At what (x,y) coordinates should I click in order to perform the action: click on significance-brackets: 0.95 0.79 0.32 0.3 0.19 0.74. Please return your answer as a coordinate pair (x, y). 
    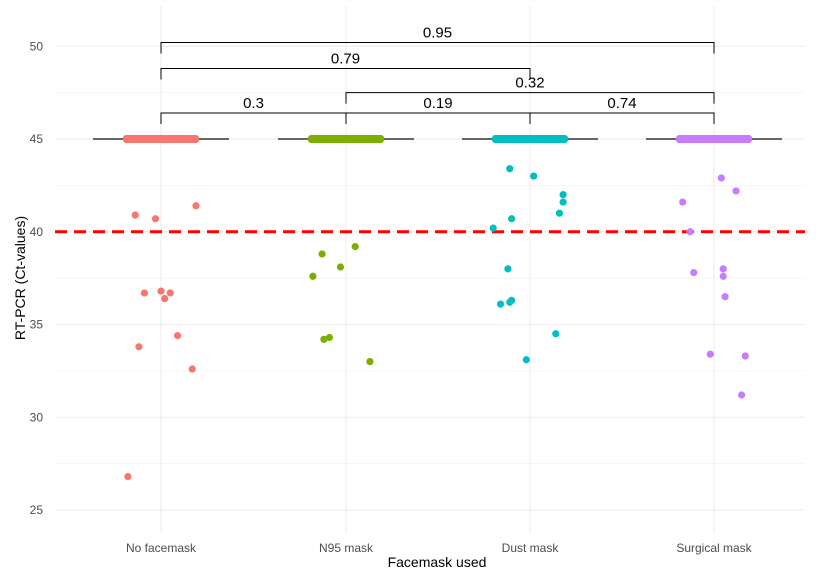
    Looking at the image, I should click on (437, 75).